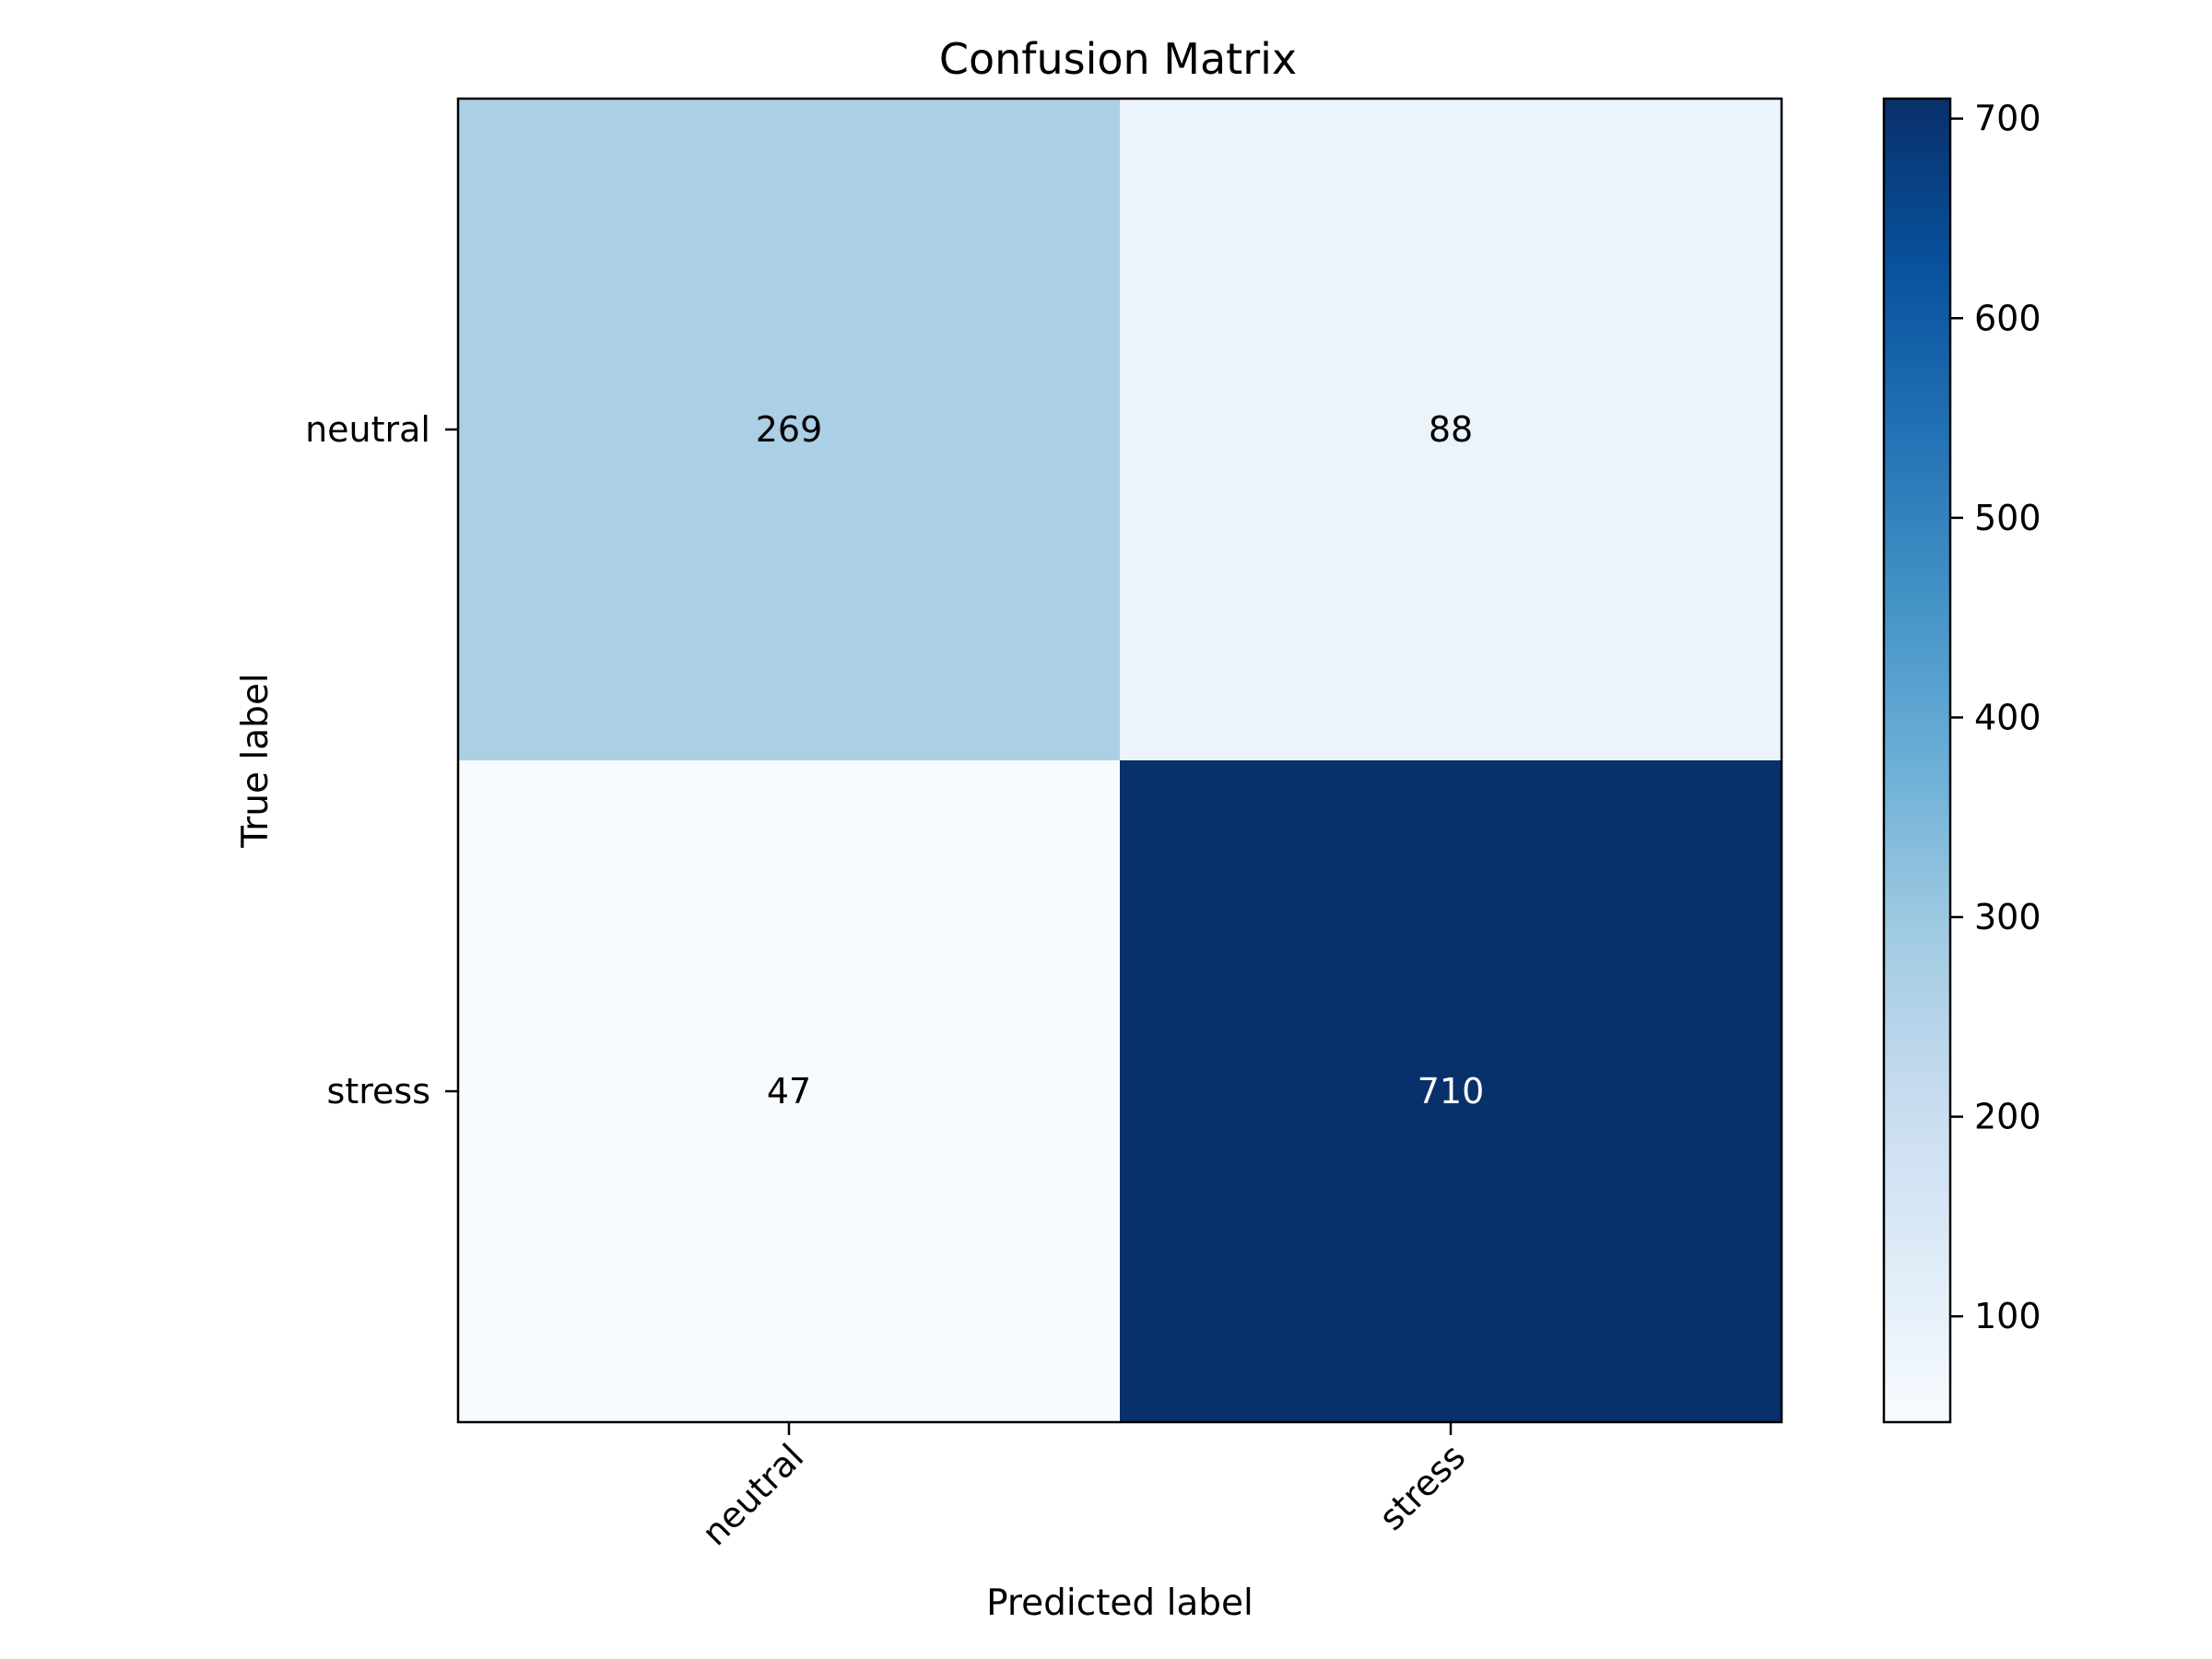  I want to click on cell-value-label: 269, so click(789, 429).